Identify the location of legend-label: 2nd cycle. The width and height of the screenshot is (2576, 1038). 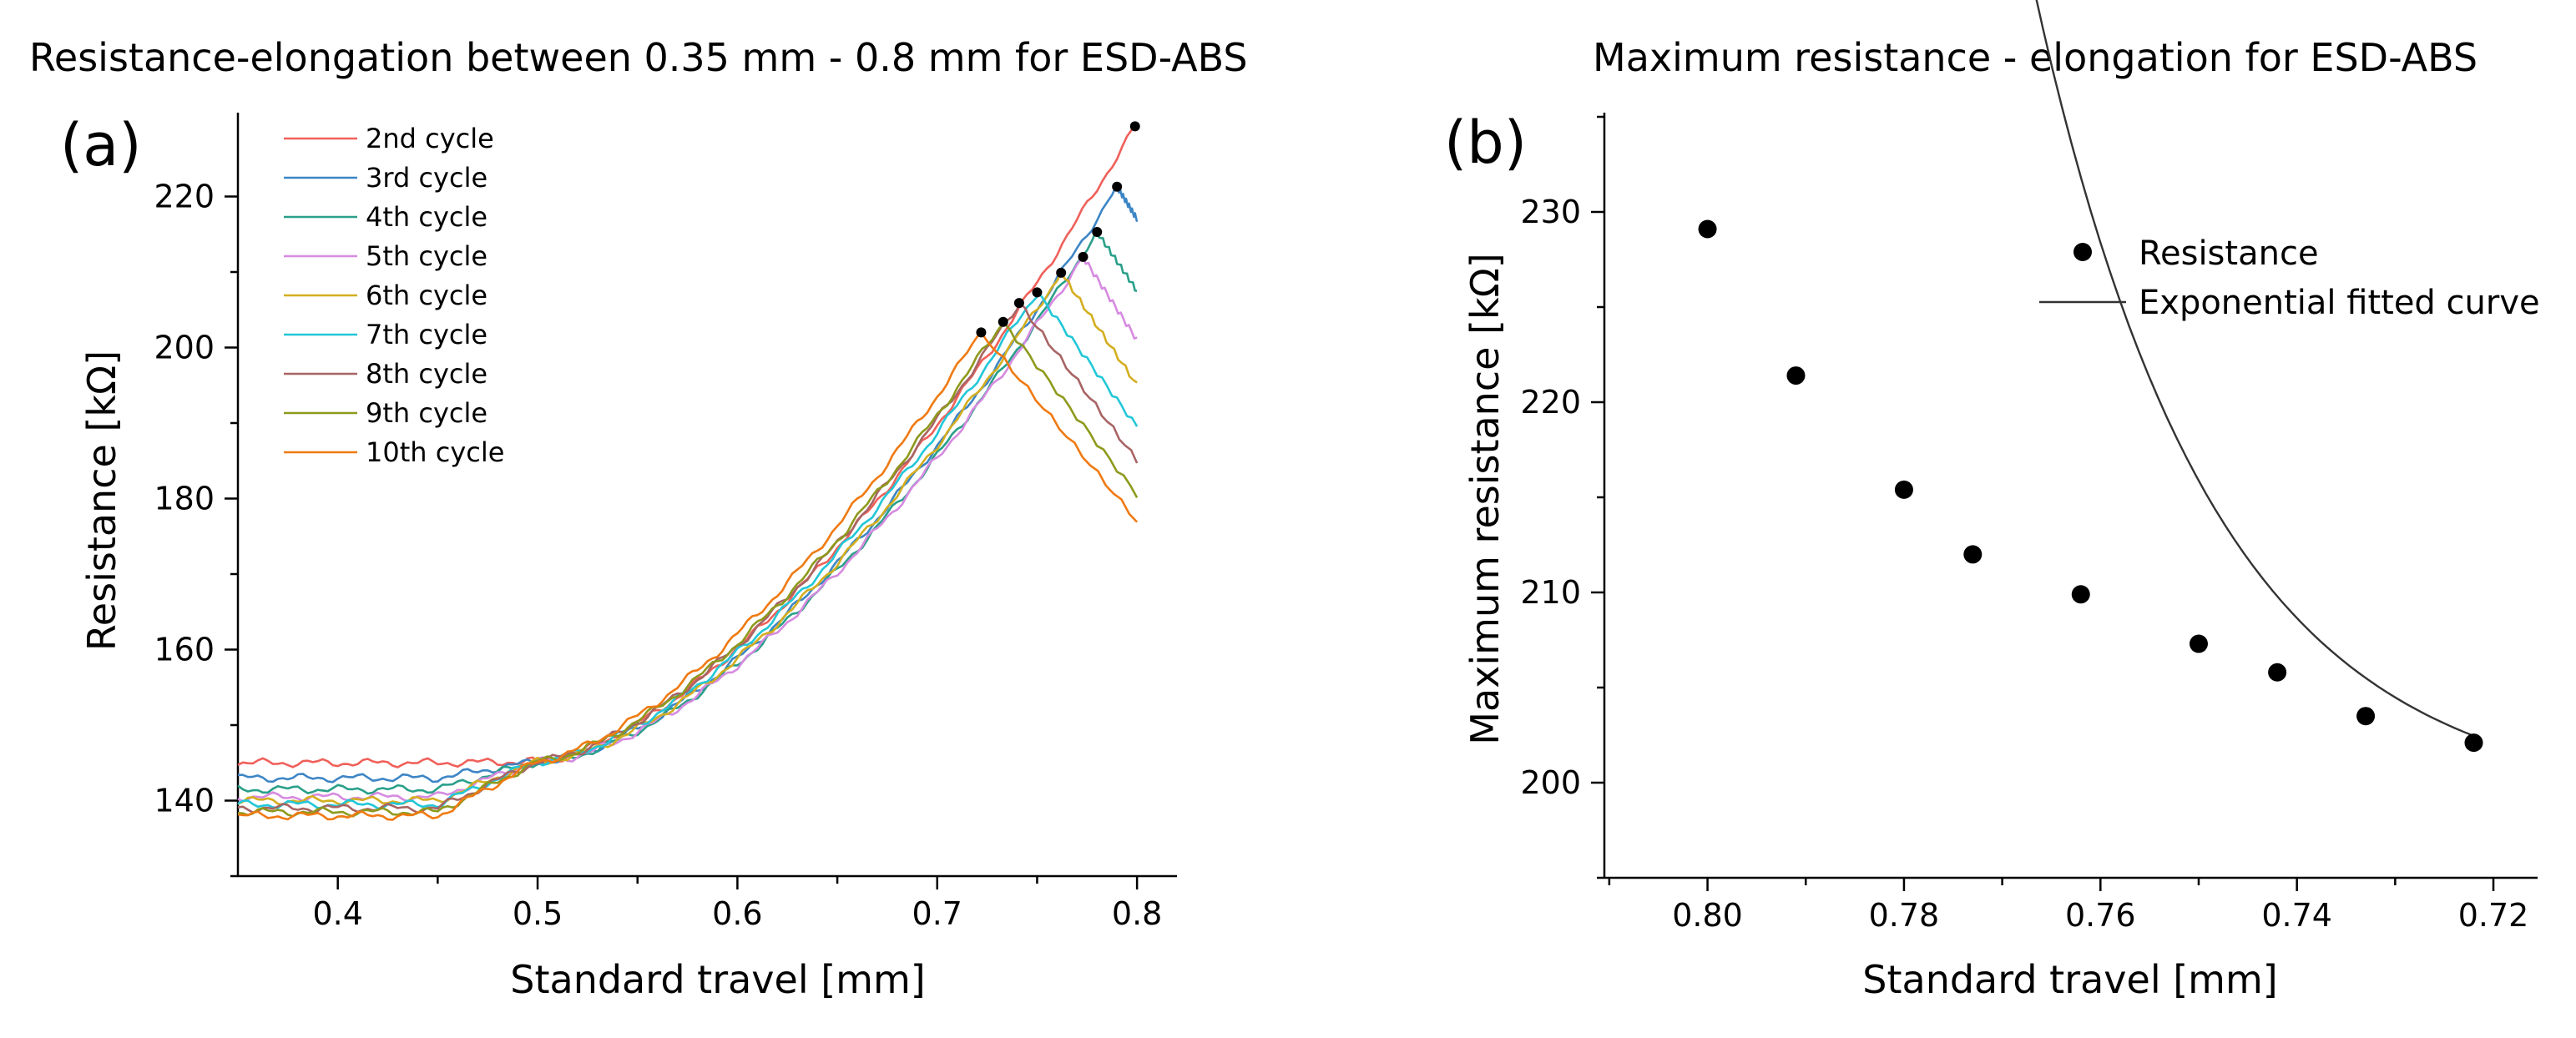
(430, 138).